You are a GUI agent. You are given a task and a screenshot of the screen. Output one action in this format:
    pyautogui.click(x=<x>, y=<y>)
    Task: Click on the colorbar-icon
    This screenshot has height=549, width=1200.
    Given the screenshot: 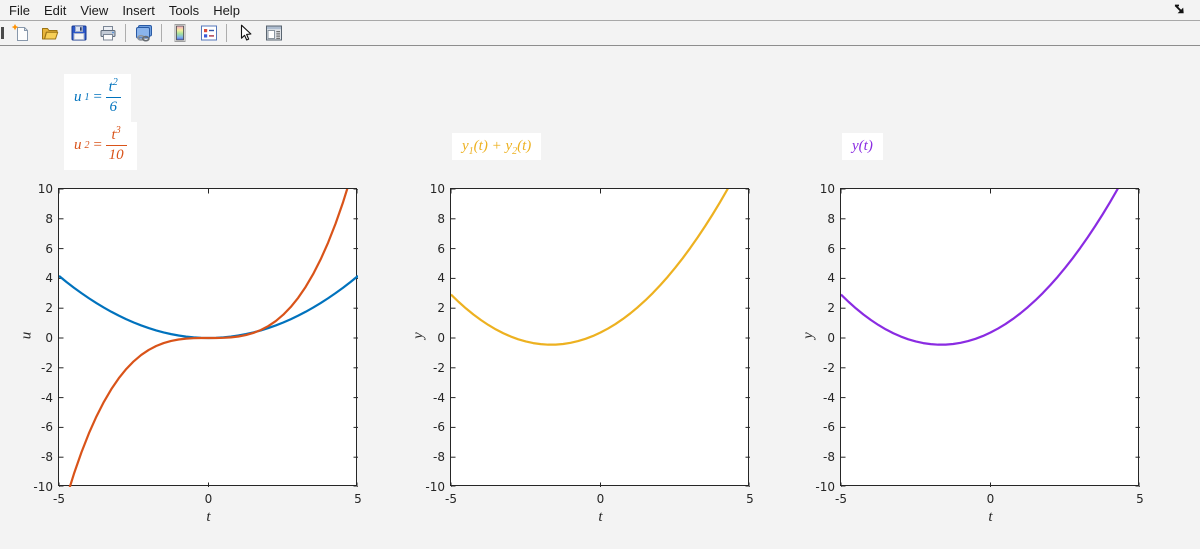 What is the action you would take?
    pyautogui.click(x=179, y=33)
    